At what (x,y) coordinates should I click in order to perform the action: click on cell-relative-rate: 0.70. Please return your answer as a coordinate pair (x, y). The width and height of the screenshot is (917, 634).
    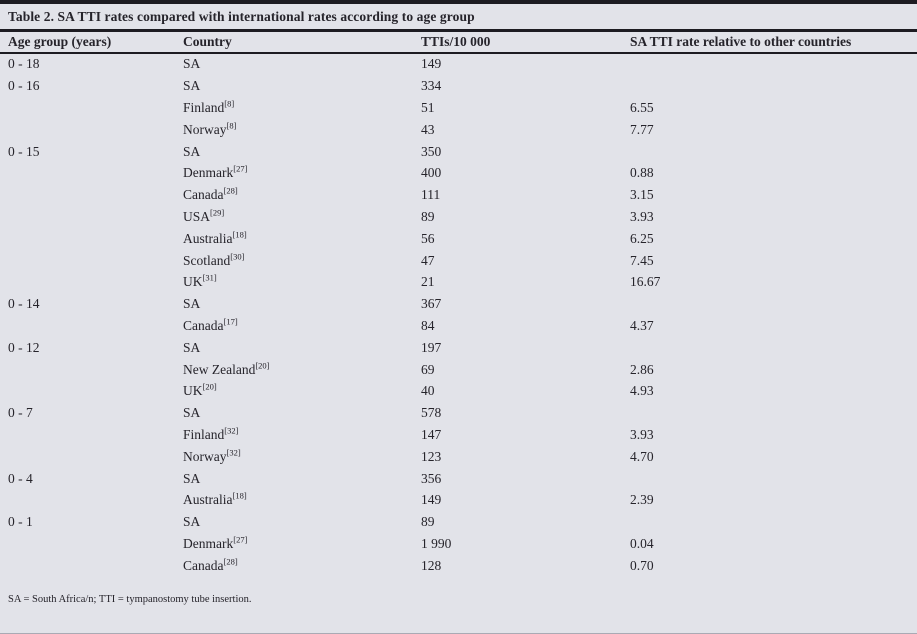
    Looking at the image, I should click on (642, 565).